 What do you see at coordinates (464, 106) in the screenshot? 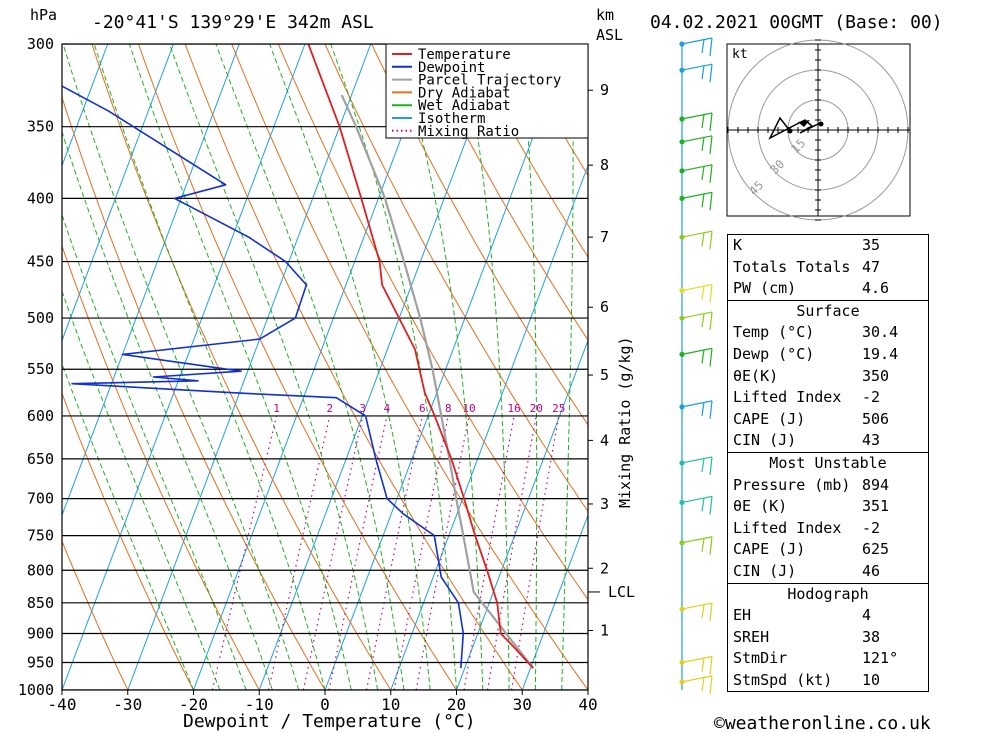
I see `legend-entry: Wet Adiabat` at bounding box center [464, 106].